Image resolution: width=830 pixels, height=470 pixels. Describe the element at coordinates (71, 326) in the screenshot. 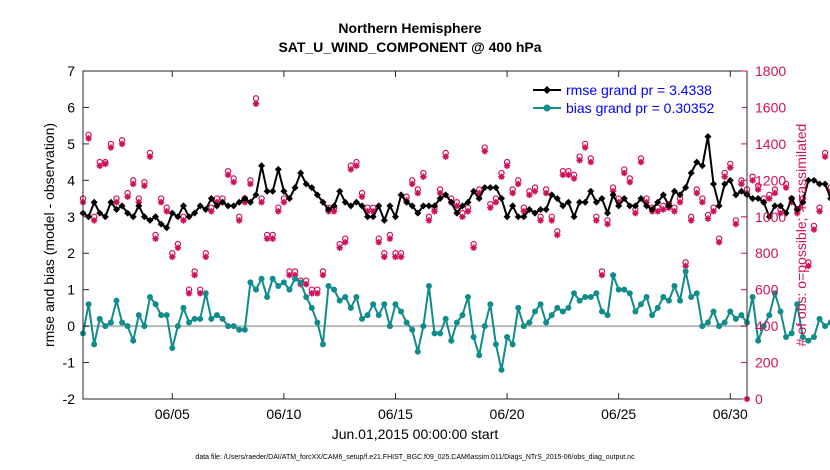

I see `y-tick-label: 0` at that location.